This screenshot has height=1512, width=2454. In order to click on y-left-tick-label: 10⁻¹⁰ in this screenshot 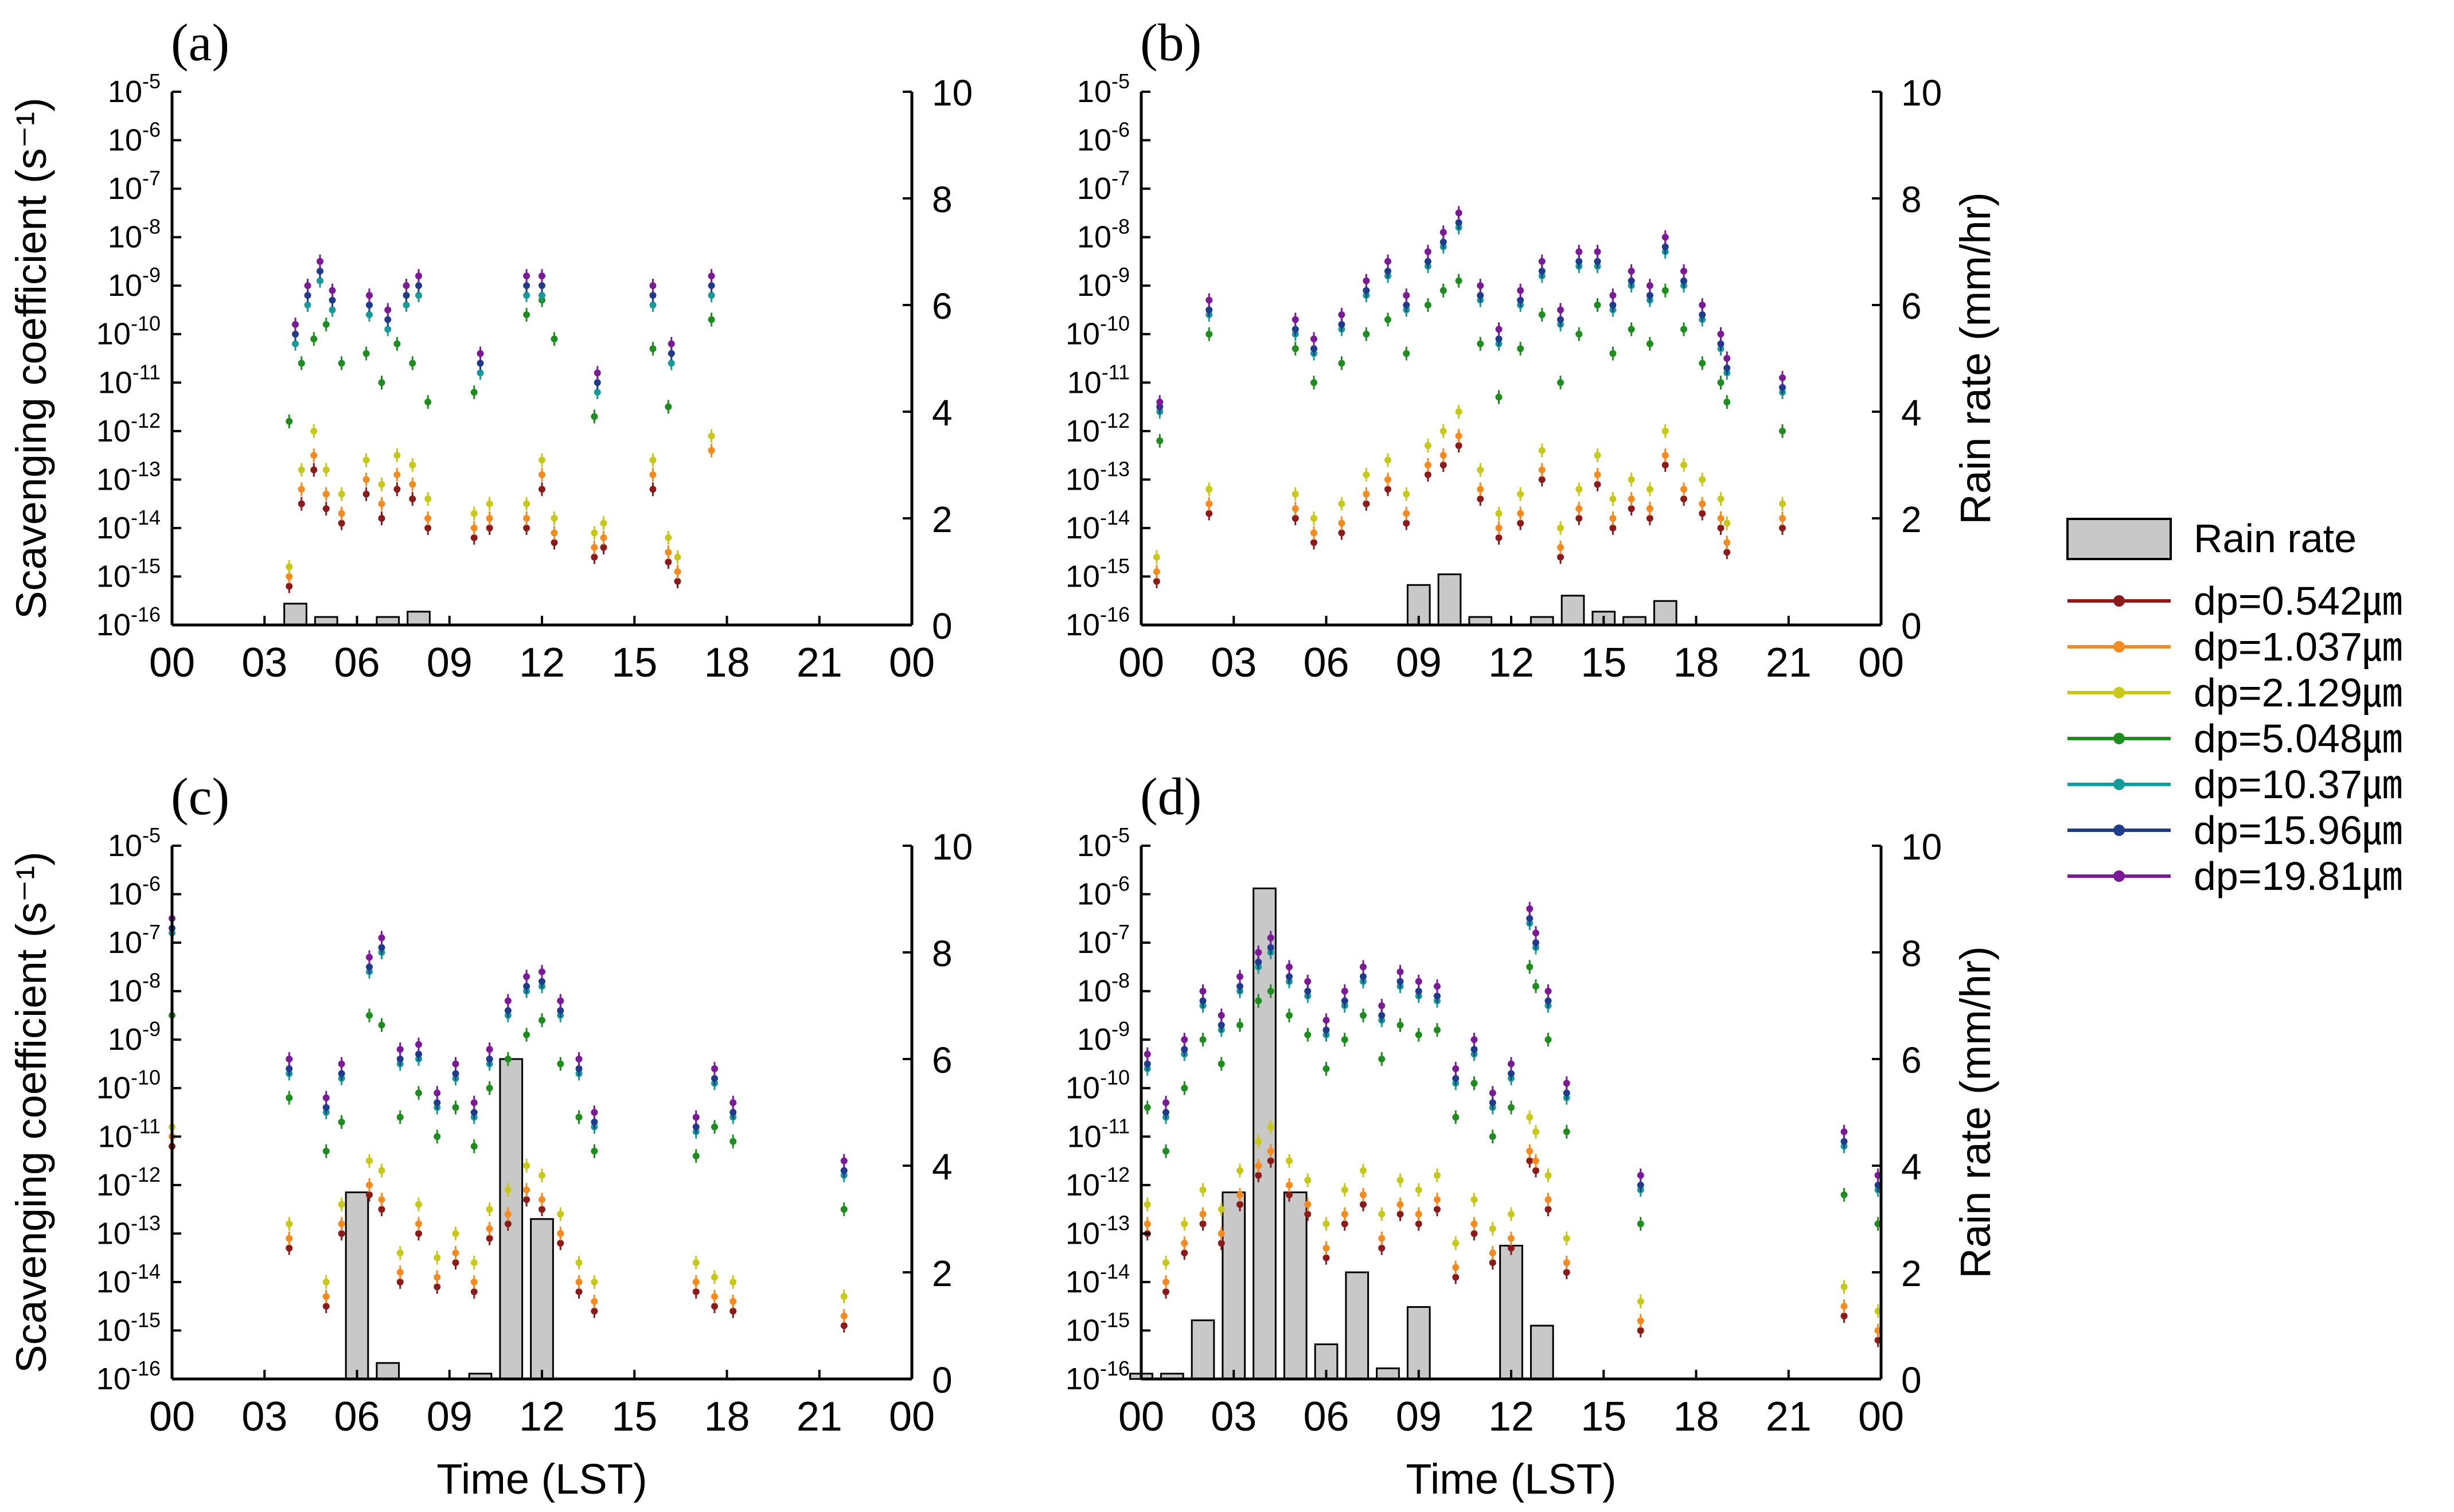, I will do `click(128, 1085)`.